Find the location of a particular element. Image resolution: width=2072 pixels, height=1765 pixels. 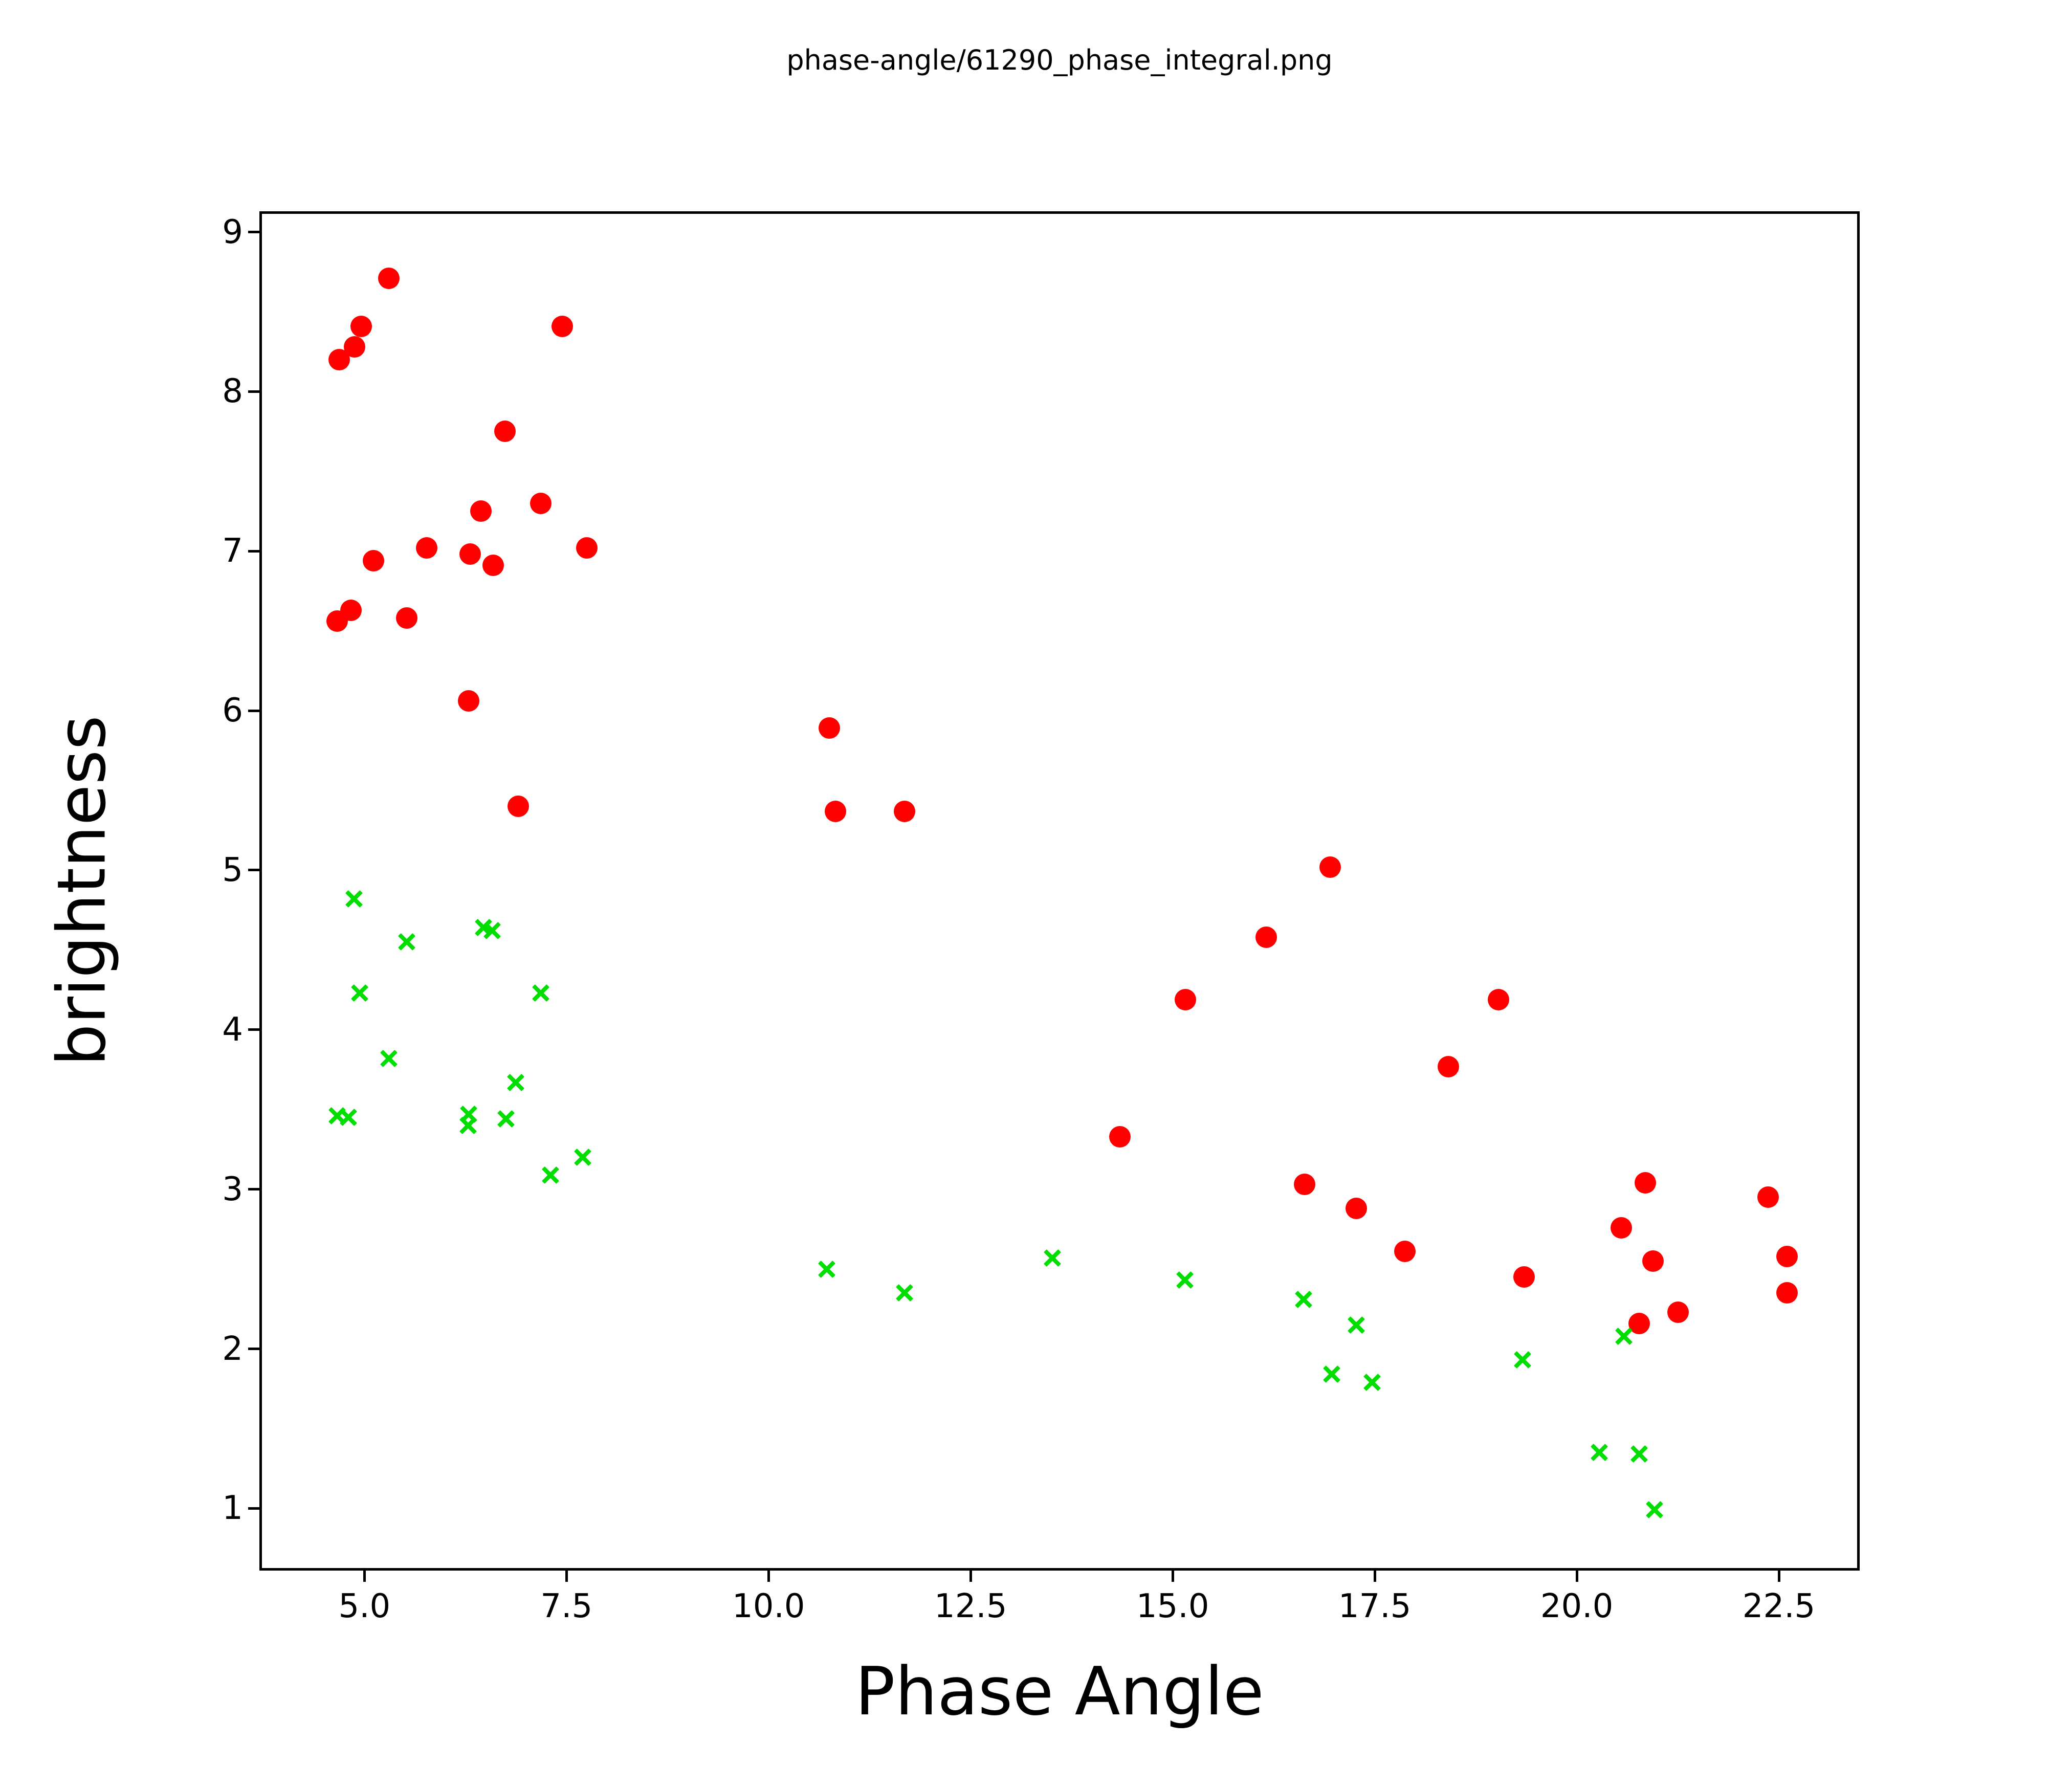

x-tick-label: 10.0 is located at coordinates (768, 1606).